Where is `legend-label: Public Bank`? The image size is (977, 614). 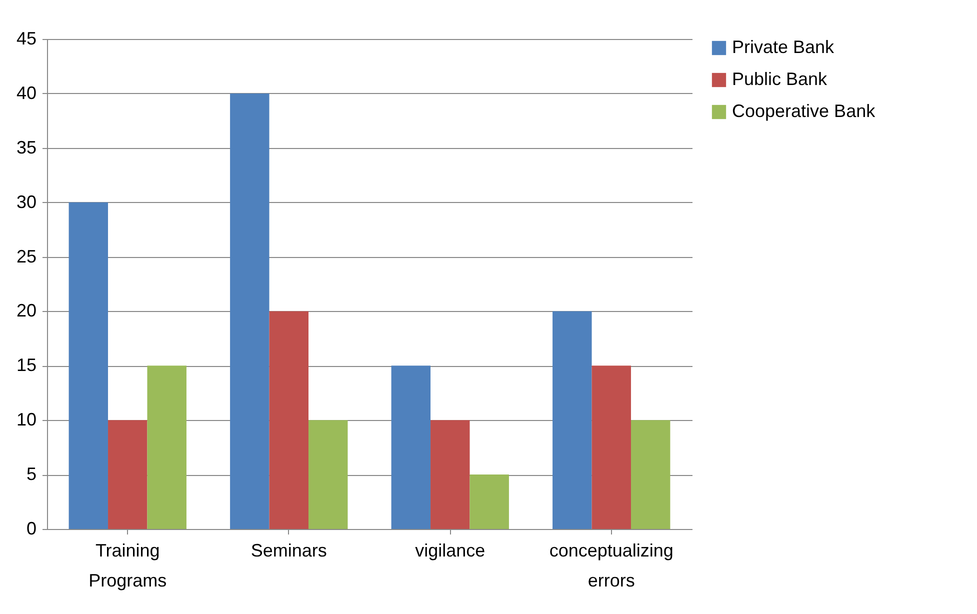 legend-label: Public Bank is located at coordinates (780, 79).